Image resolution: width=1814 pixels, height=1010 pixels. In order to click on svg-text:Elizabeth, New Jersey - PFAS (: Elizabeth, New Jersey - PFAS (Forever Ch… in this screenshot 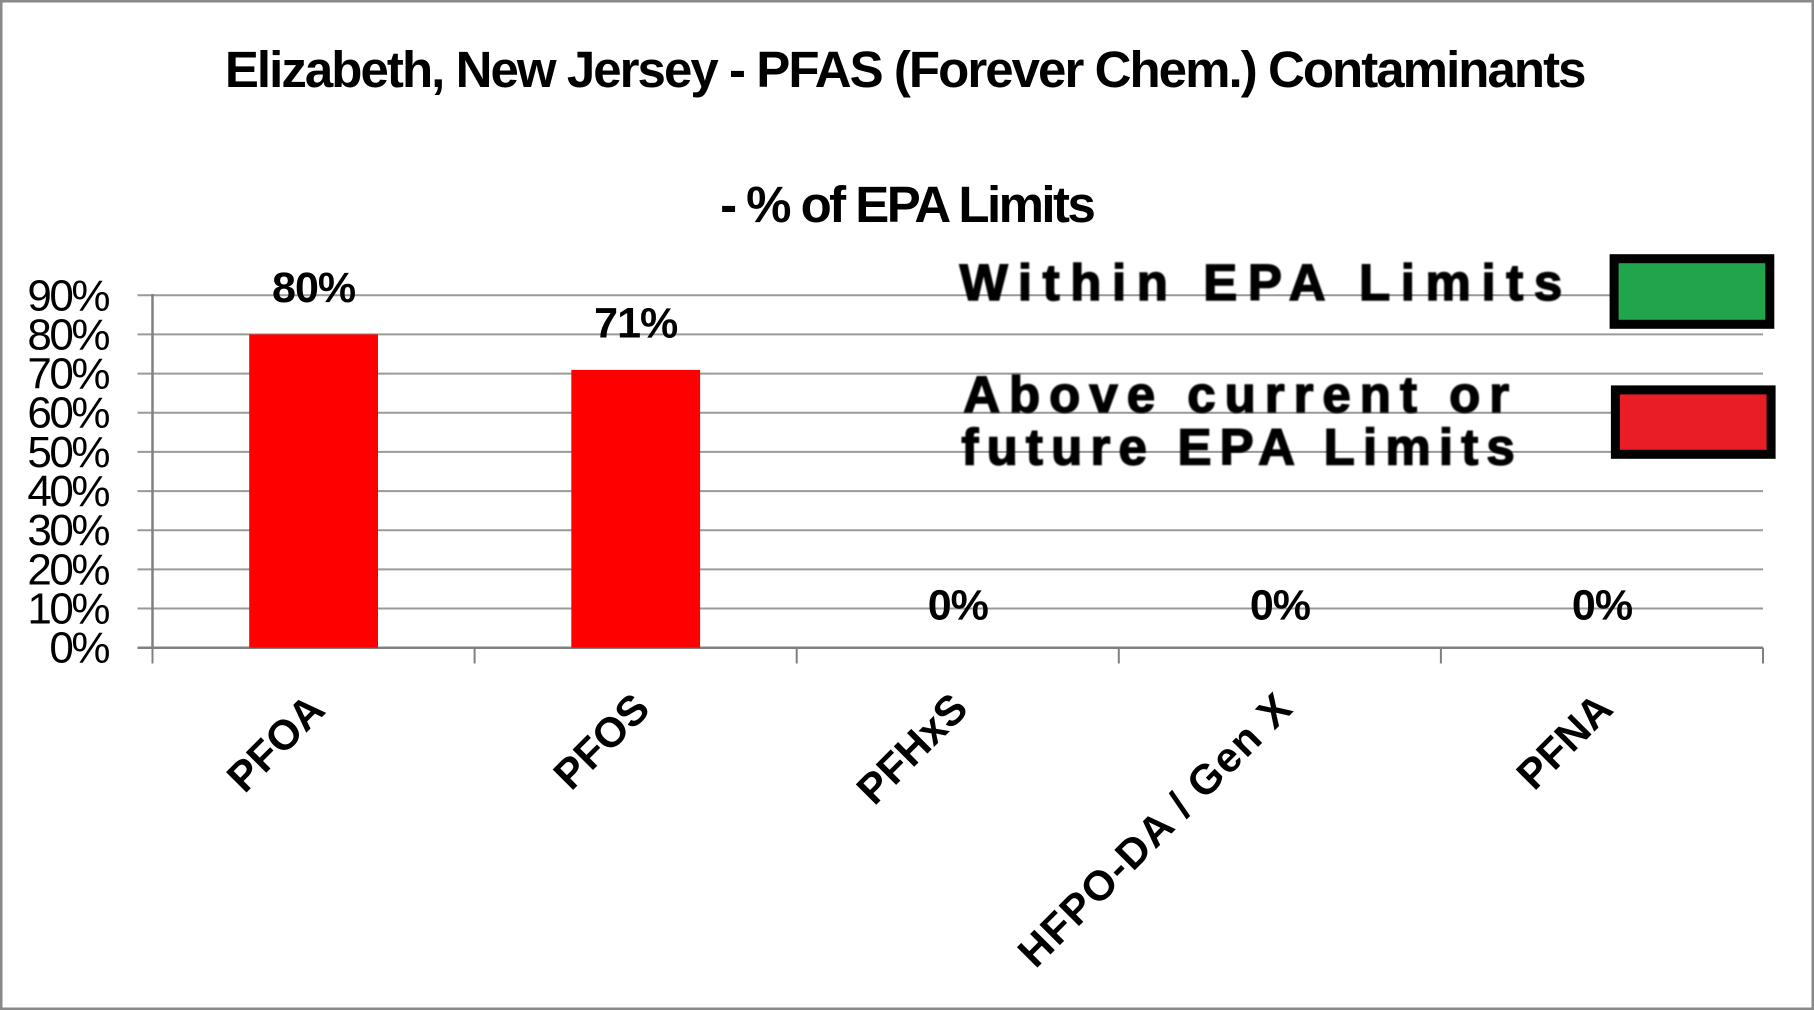, I will do `click(905, 69)`.